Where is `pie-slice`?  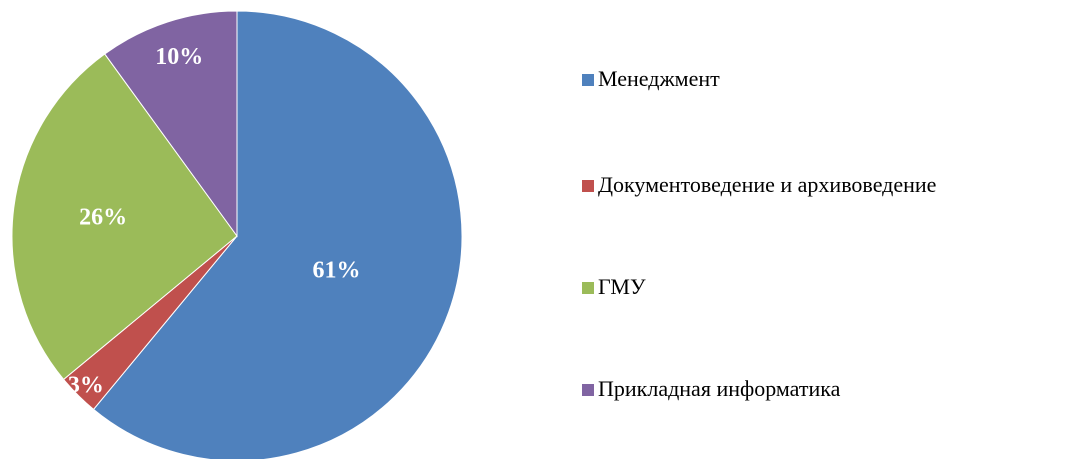
pie-slice is located at coordinates (171, 124).